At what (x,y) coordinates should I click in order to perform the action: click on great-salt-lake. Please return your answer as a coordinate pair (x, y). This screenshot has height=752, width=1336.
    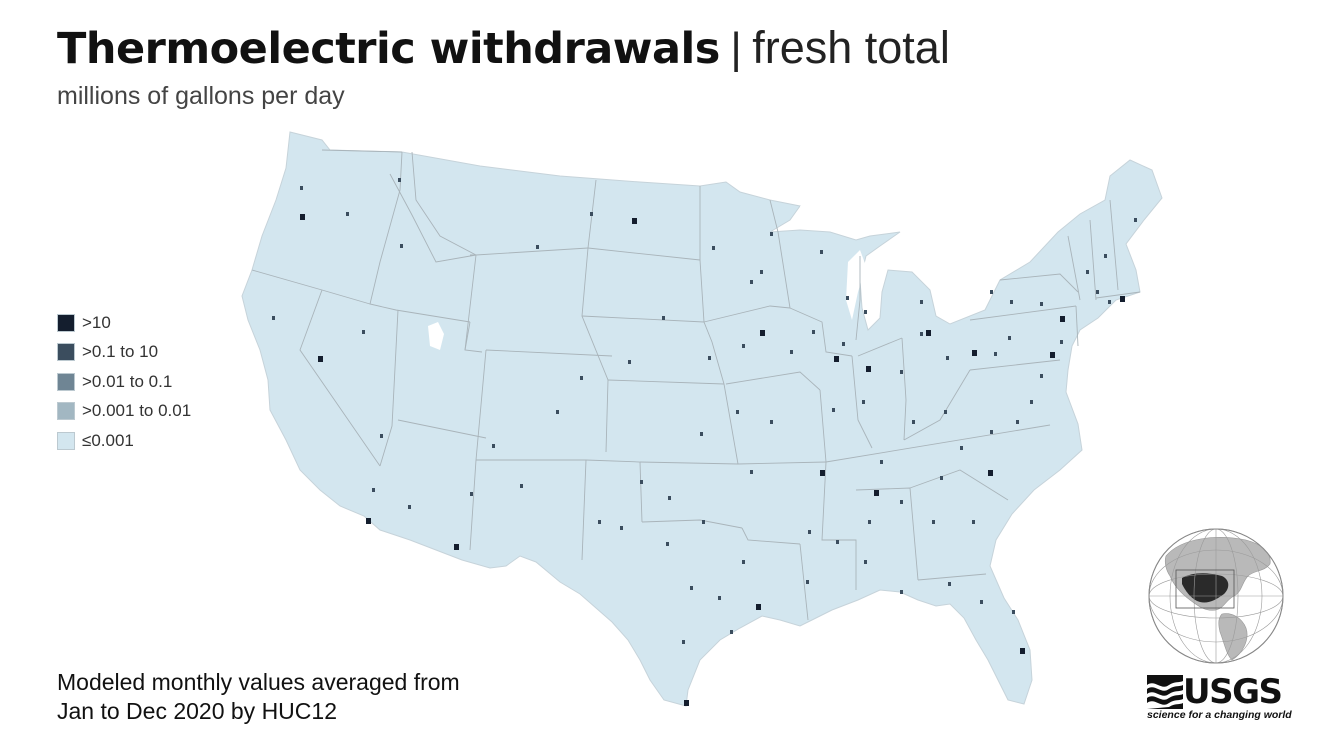
    Looking at the image, I should click on (436, 336).